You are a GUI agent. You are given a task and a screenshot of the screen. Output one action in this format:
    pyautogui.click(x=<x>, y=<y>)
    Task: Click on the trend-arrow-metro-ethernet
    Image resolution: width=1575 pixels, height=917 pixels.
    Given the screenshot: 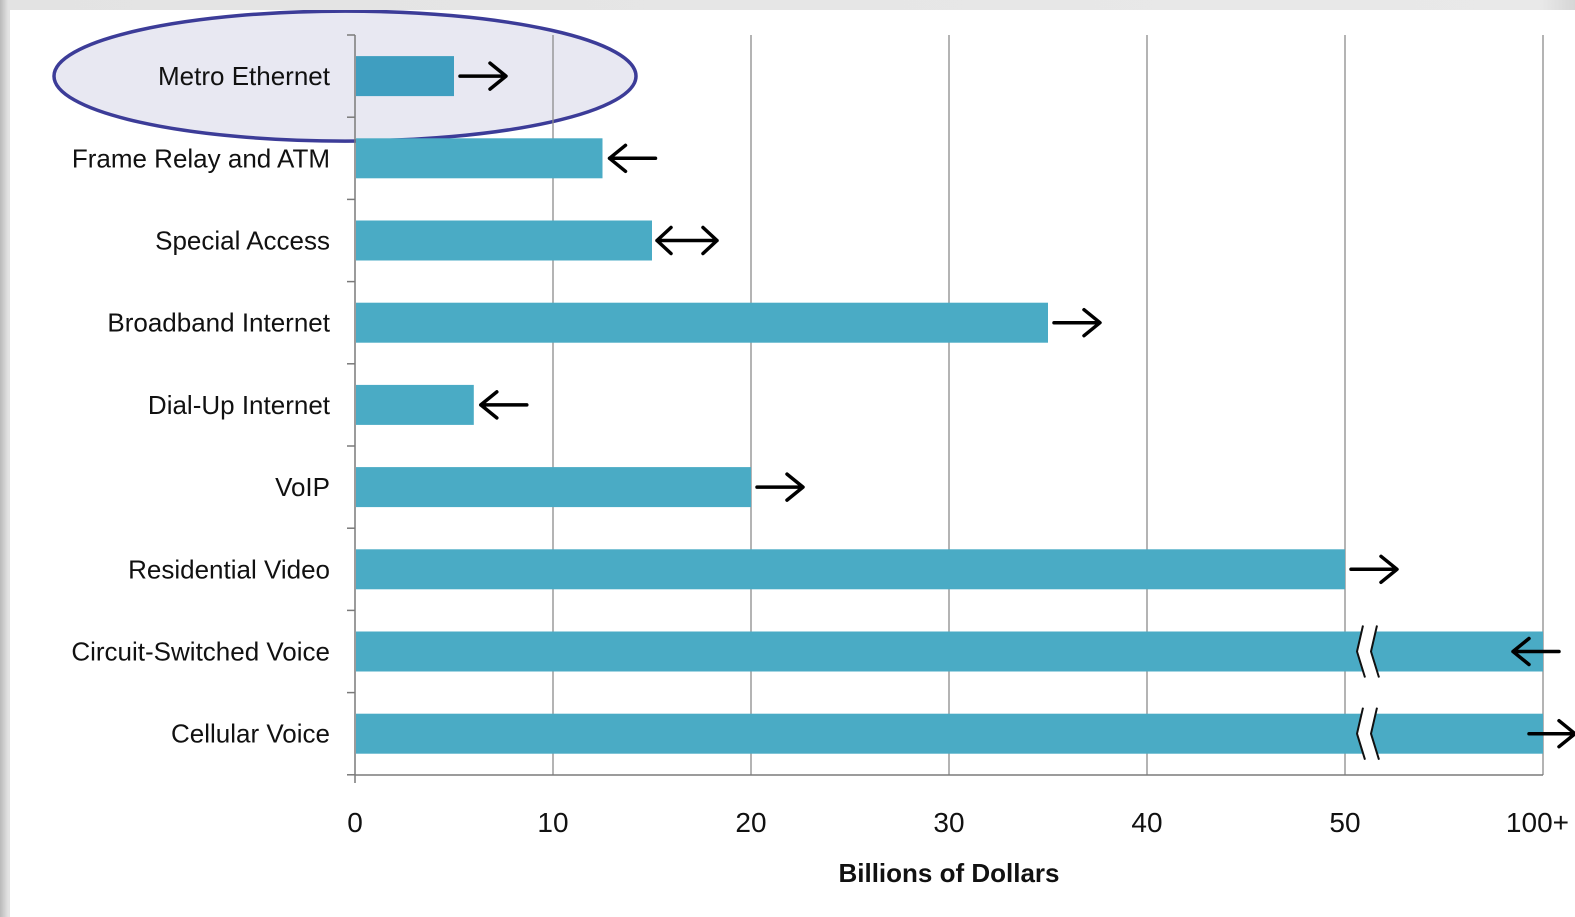 What is the action you would take?
    pyautogui.click(x=483, y=76)
    